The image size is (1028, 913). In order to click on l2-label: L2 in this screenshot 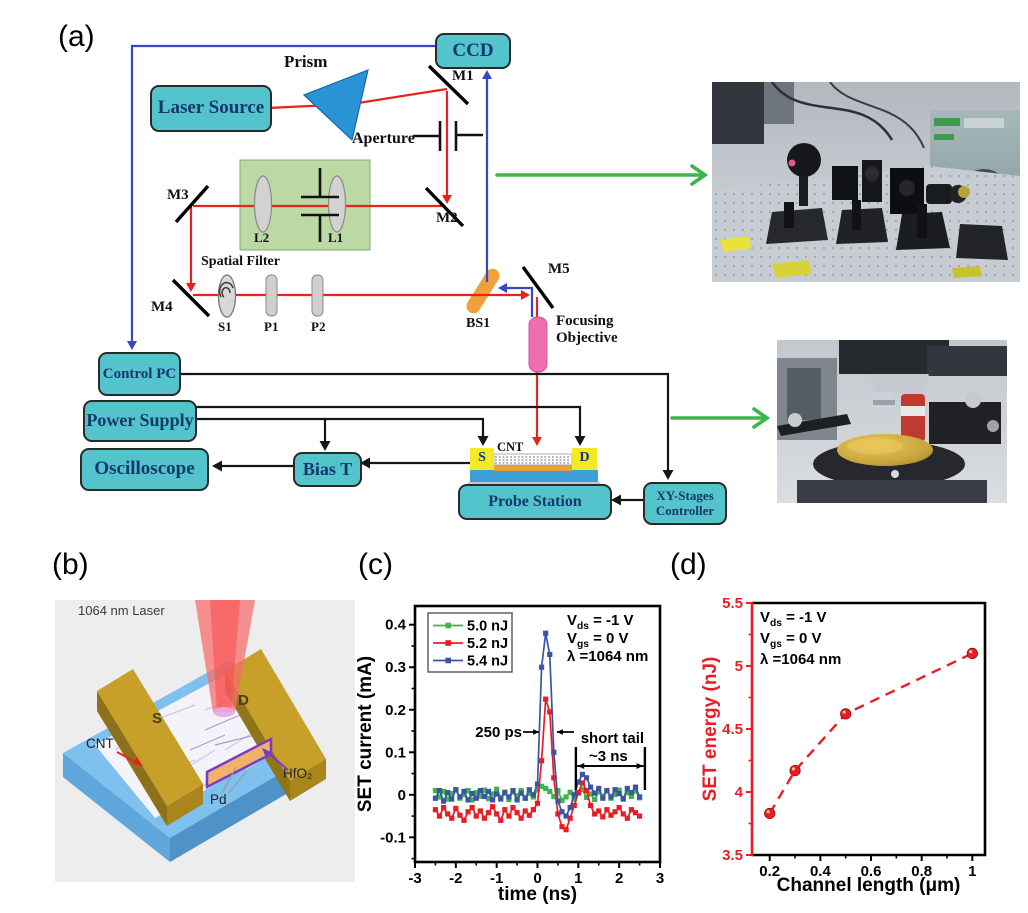, I will do `click(262, 237)`.